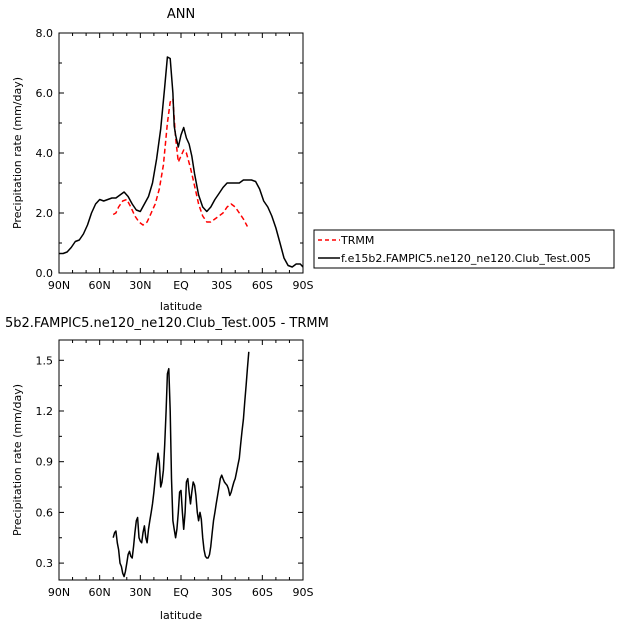 Image resolution: width=629 pixels, height=628 pixels. I want to click on bottom-ytick-label: 1.2, so click(45, 411).